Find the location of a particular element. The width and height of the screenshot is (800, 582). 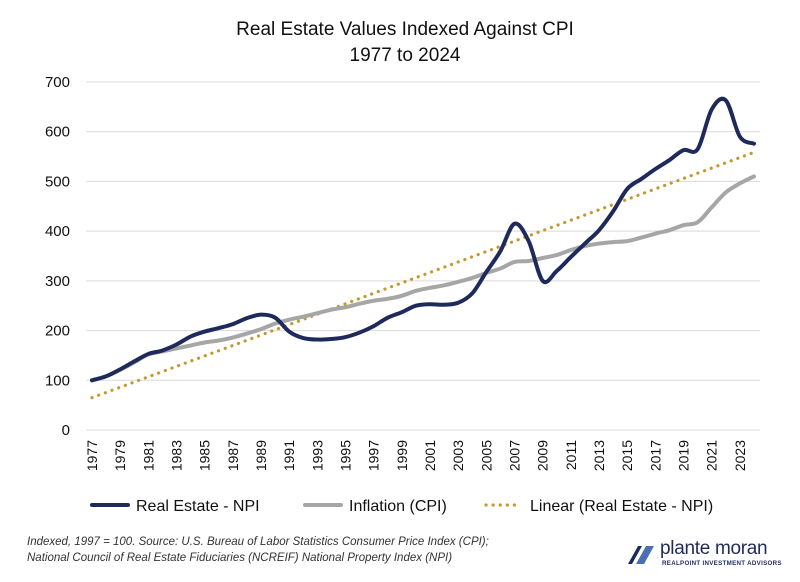

legend-label-real-estate-npi: Real Estate - NPI is located at coordinates (198, 506).